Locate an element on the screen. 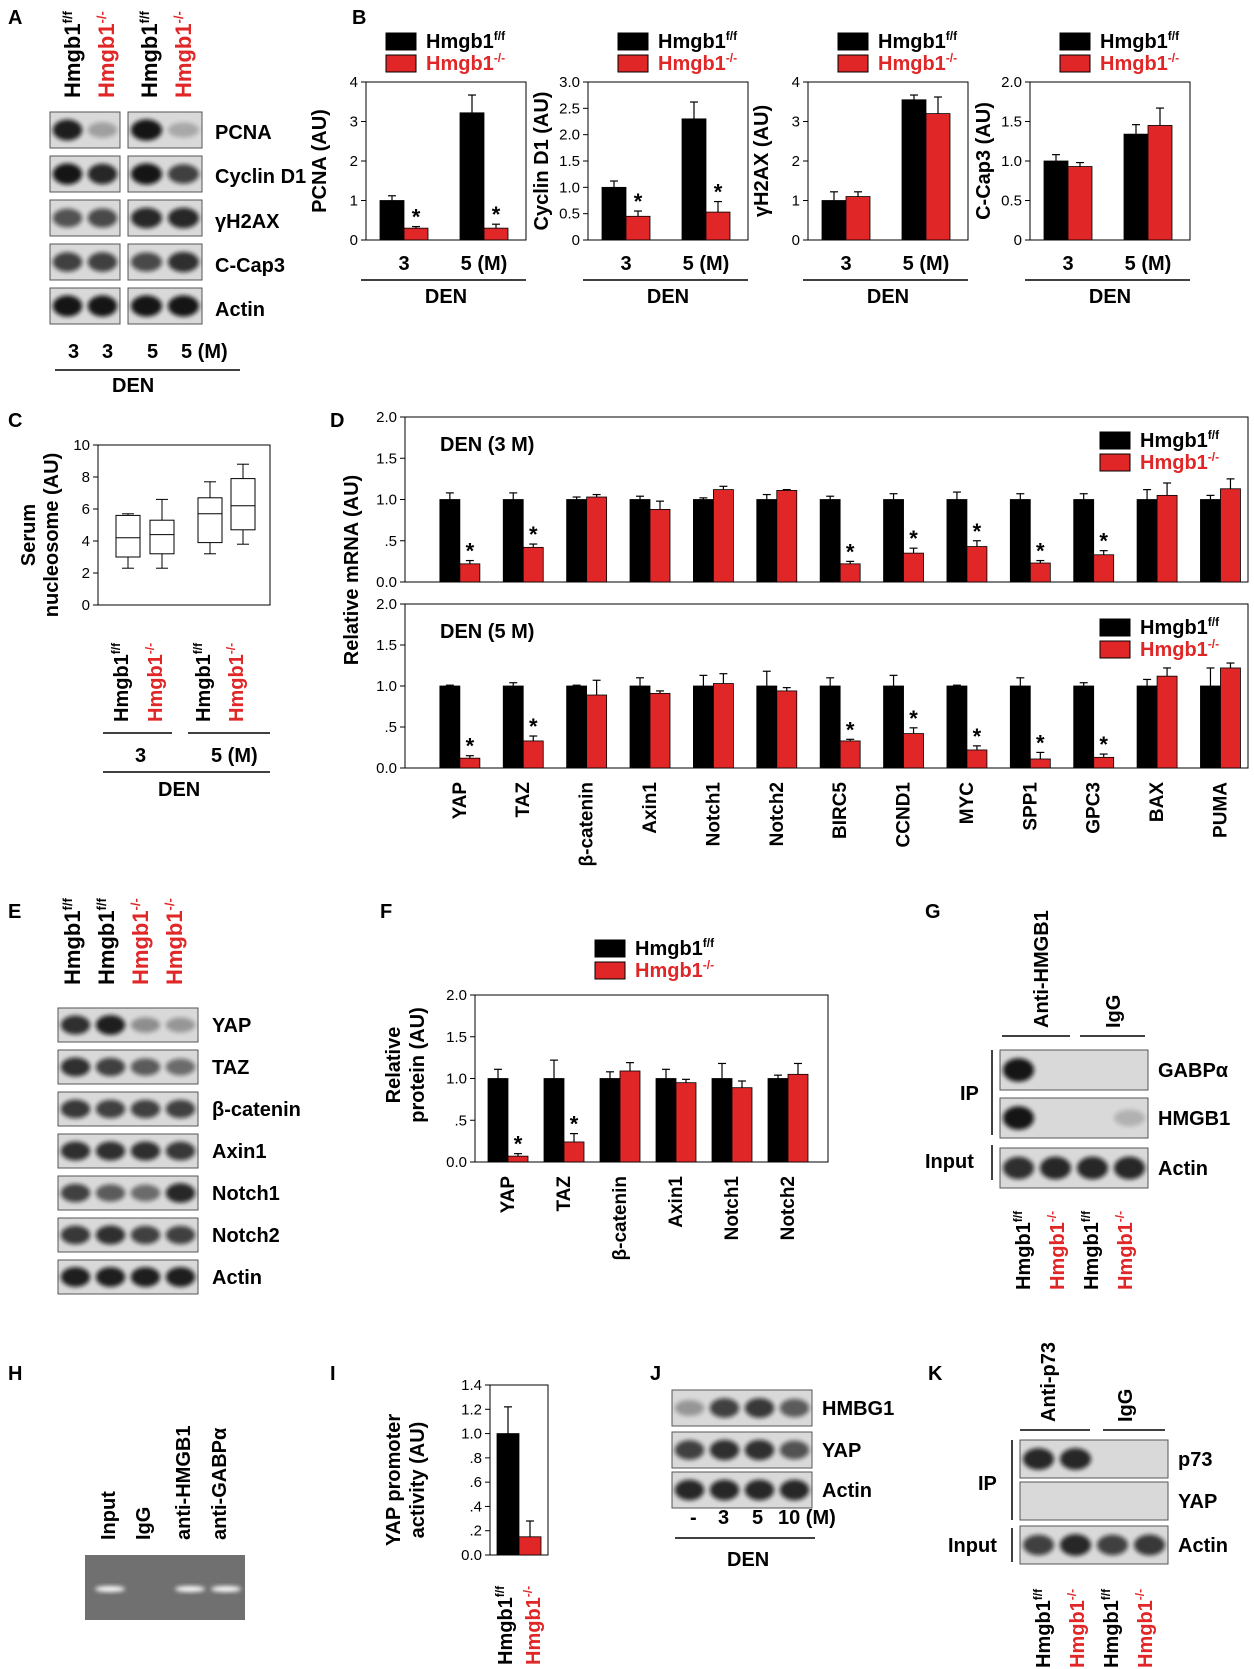  y-tick-label: 10 is located at coordinates (81, 445).